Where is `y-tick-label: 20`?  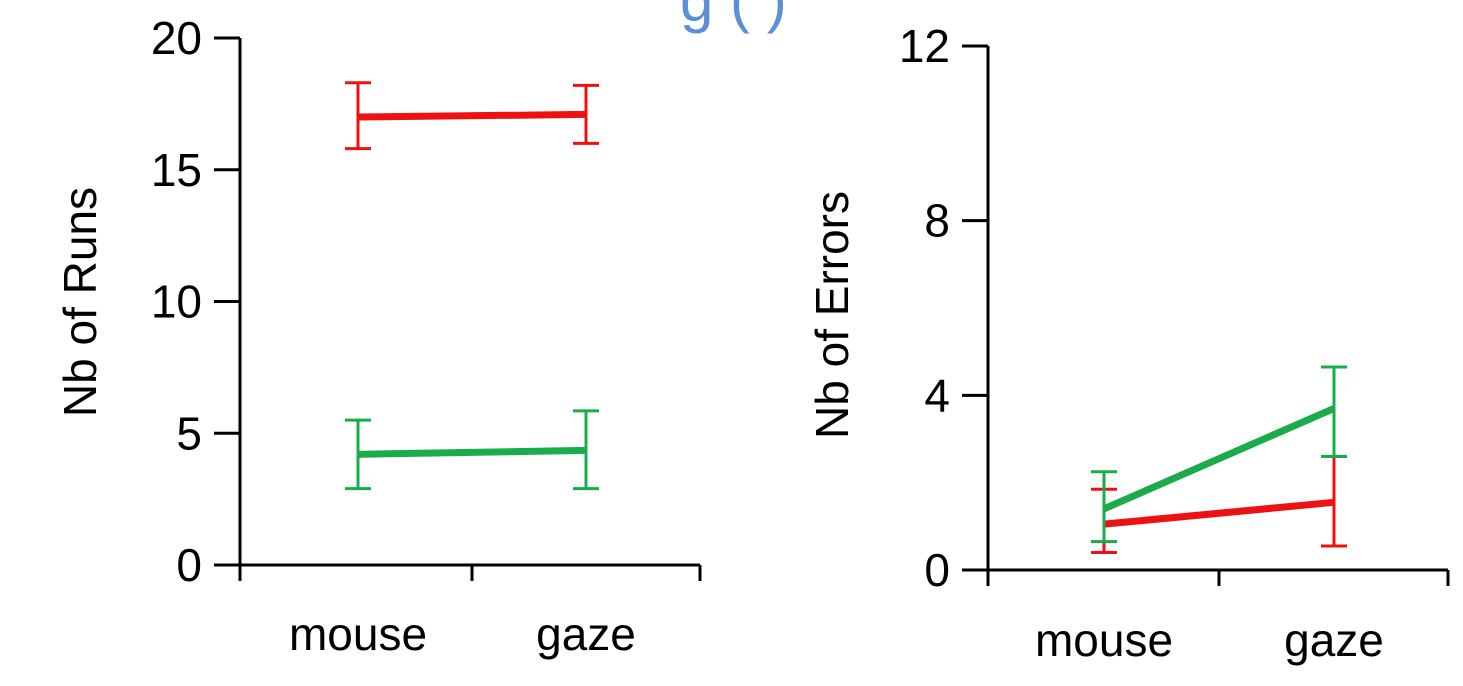 y-tick-label: 20 is located at coordinates (176, 38).